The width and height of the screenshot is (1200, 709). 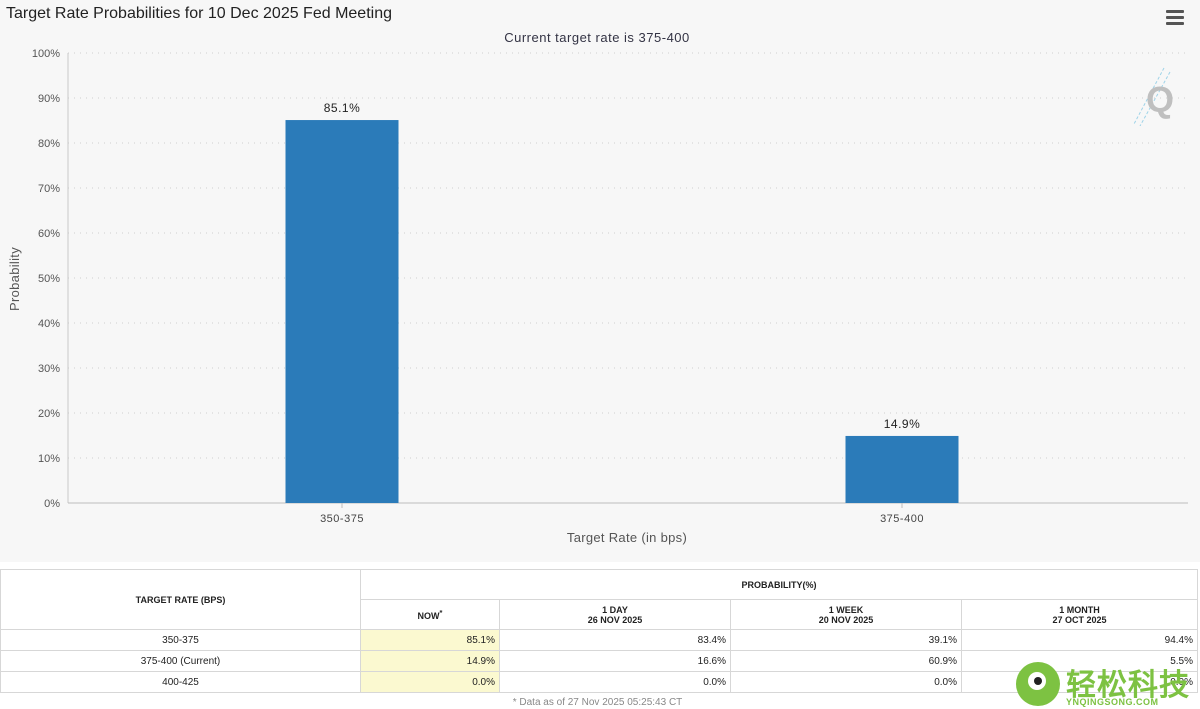 I want to click on bar-value-label: 14.9%, so click(x=902, y=424).